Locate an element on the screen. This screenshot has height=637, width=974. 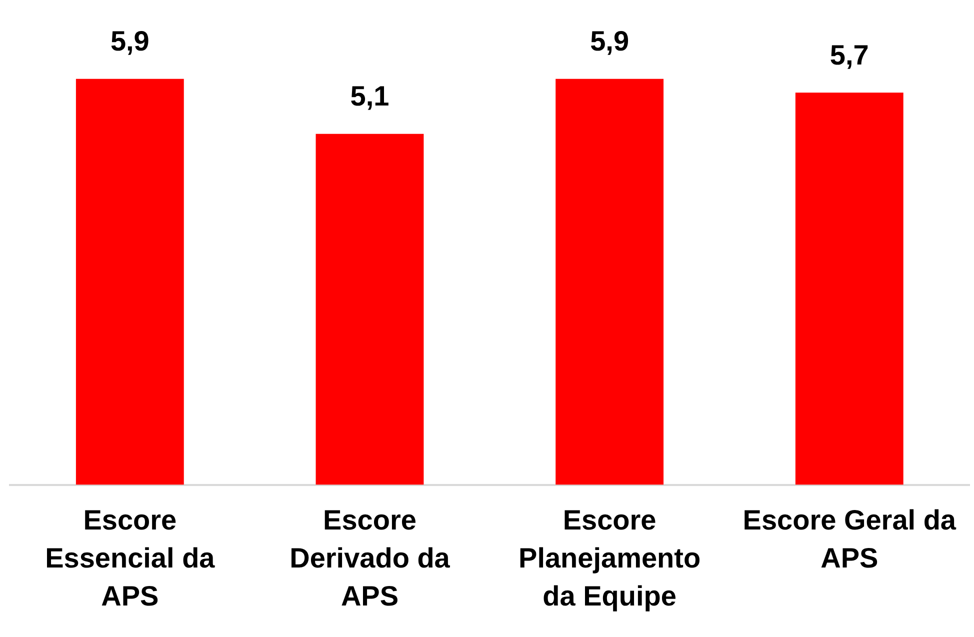
x-tick-label: Escore Planejamento da Equipe is located at coordinates (609, 558).